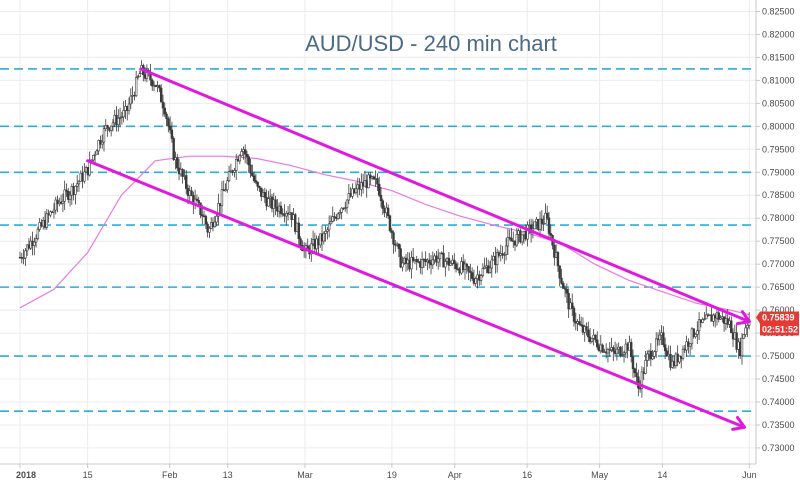  I want to click on time-tick-label: Mar, so click(305, 475).